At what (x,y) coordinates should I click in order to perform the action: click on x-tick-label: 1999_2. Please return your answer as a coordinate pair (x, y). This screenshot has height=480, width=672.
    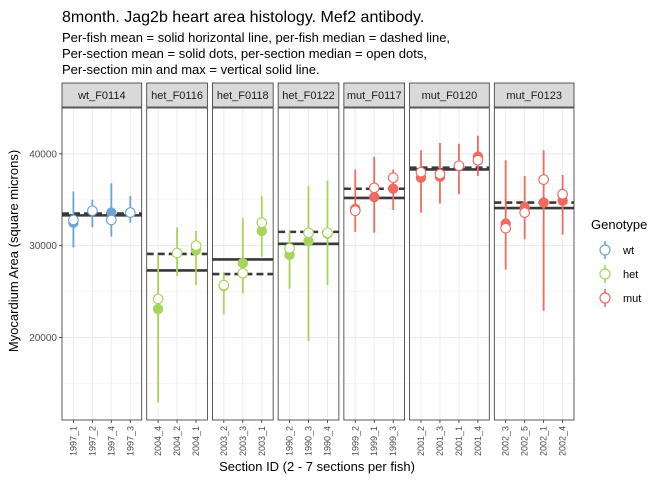
    Looking at the image, I should click on (355, 441).